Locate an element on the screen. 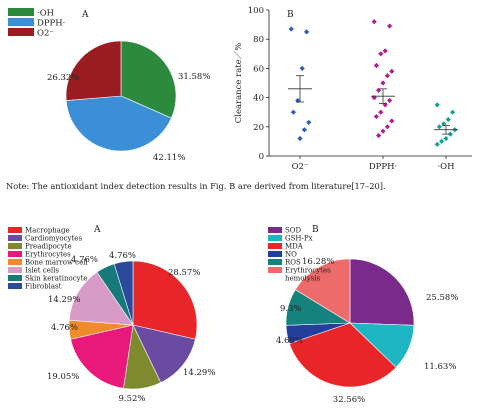 The height and width of the screenshot is (411, 479). legend3-label-0: SOD is located at coordinates (293, 231).